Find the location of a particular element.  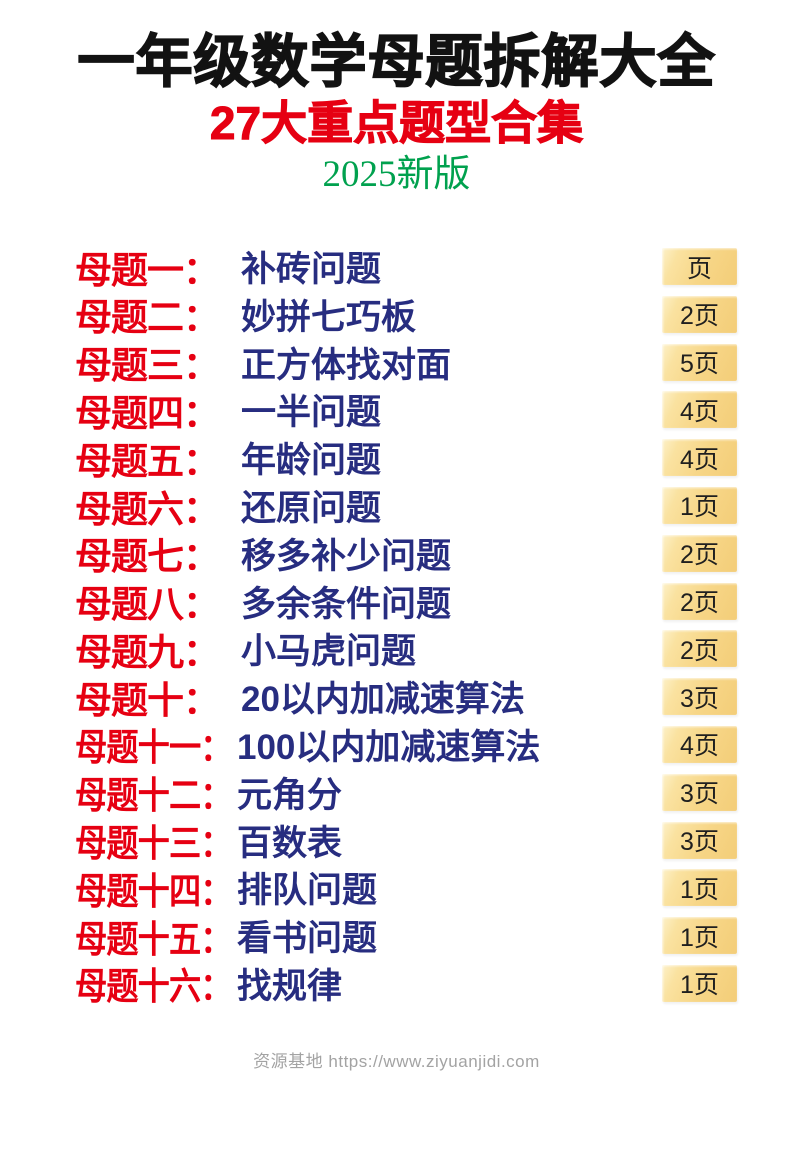

toc-row-number-text: 母题十三： is located at coordinates (153, 844).